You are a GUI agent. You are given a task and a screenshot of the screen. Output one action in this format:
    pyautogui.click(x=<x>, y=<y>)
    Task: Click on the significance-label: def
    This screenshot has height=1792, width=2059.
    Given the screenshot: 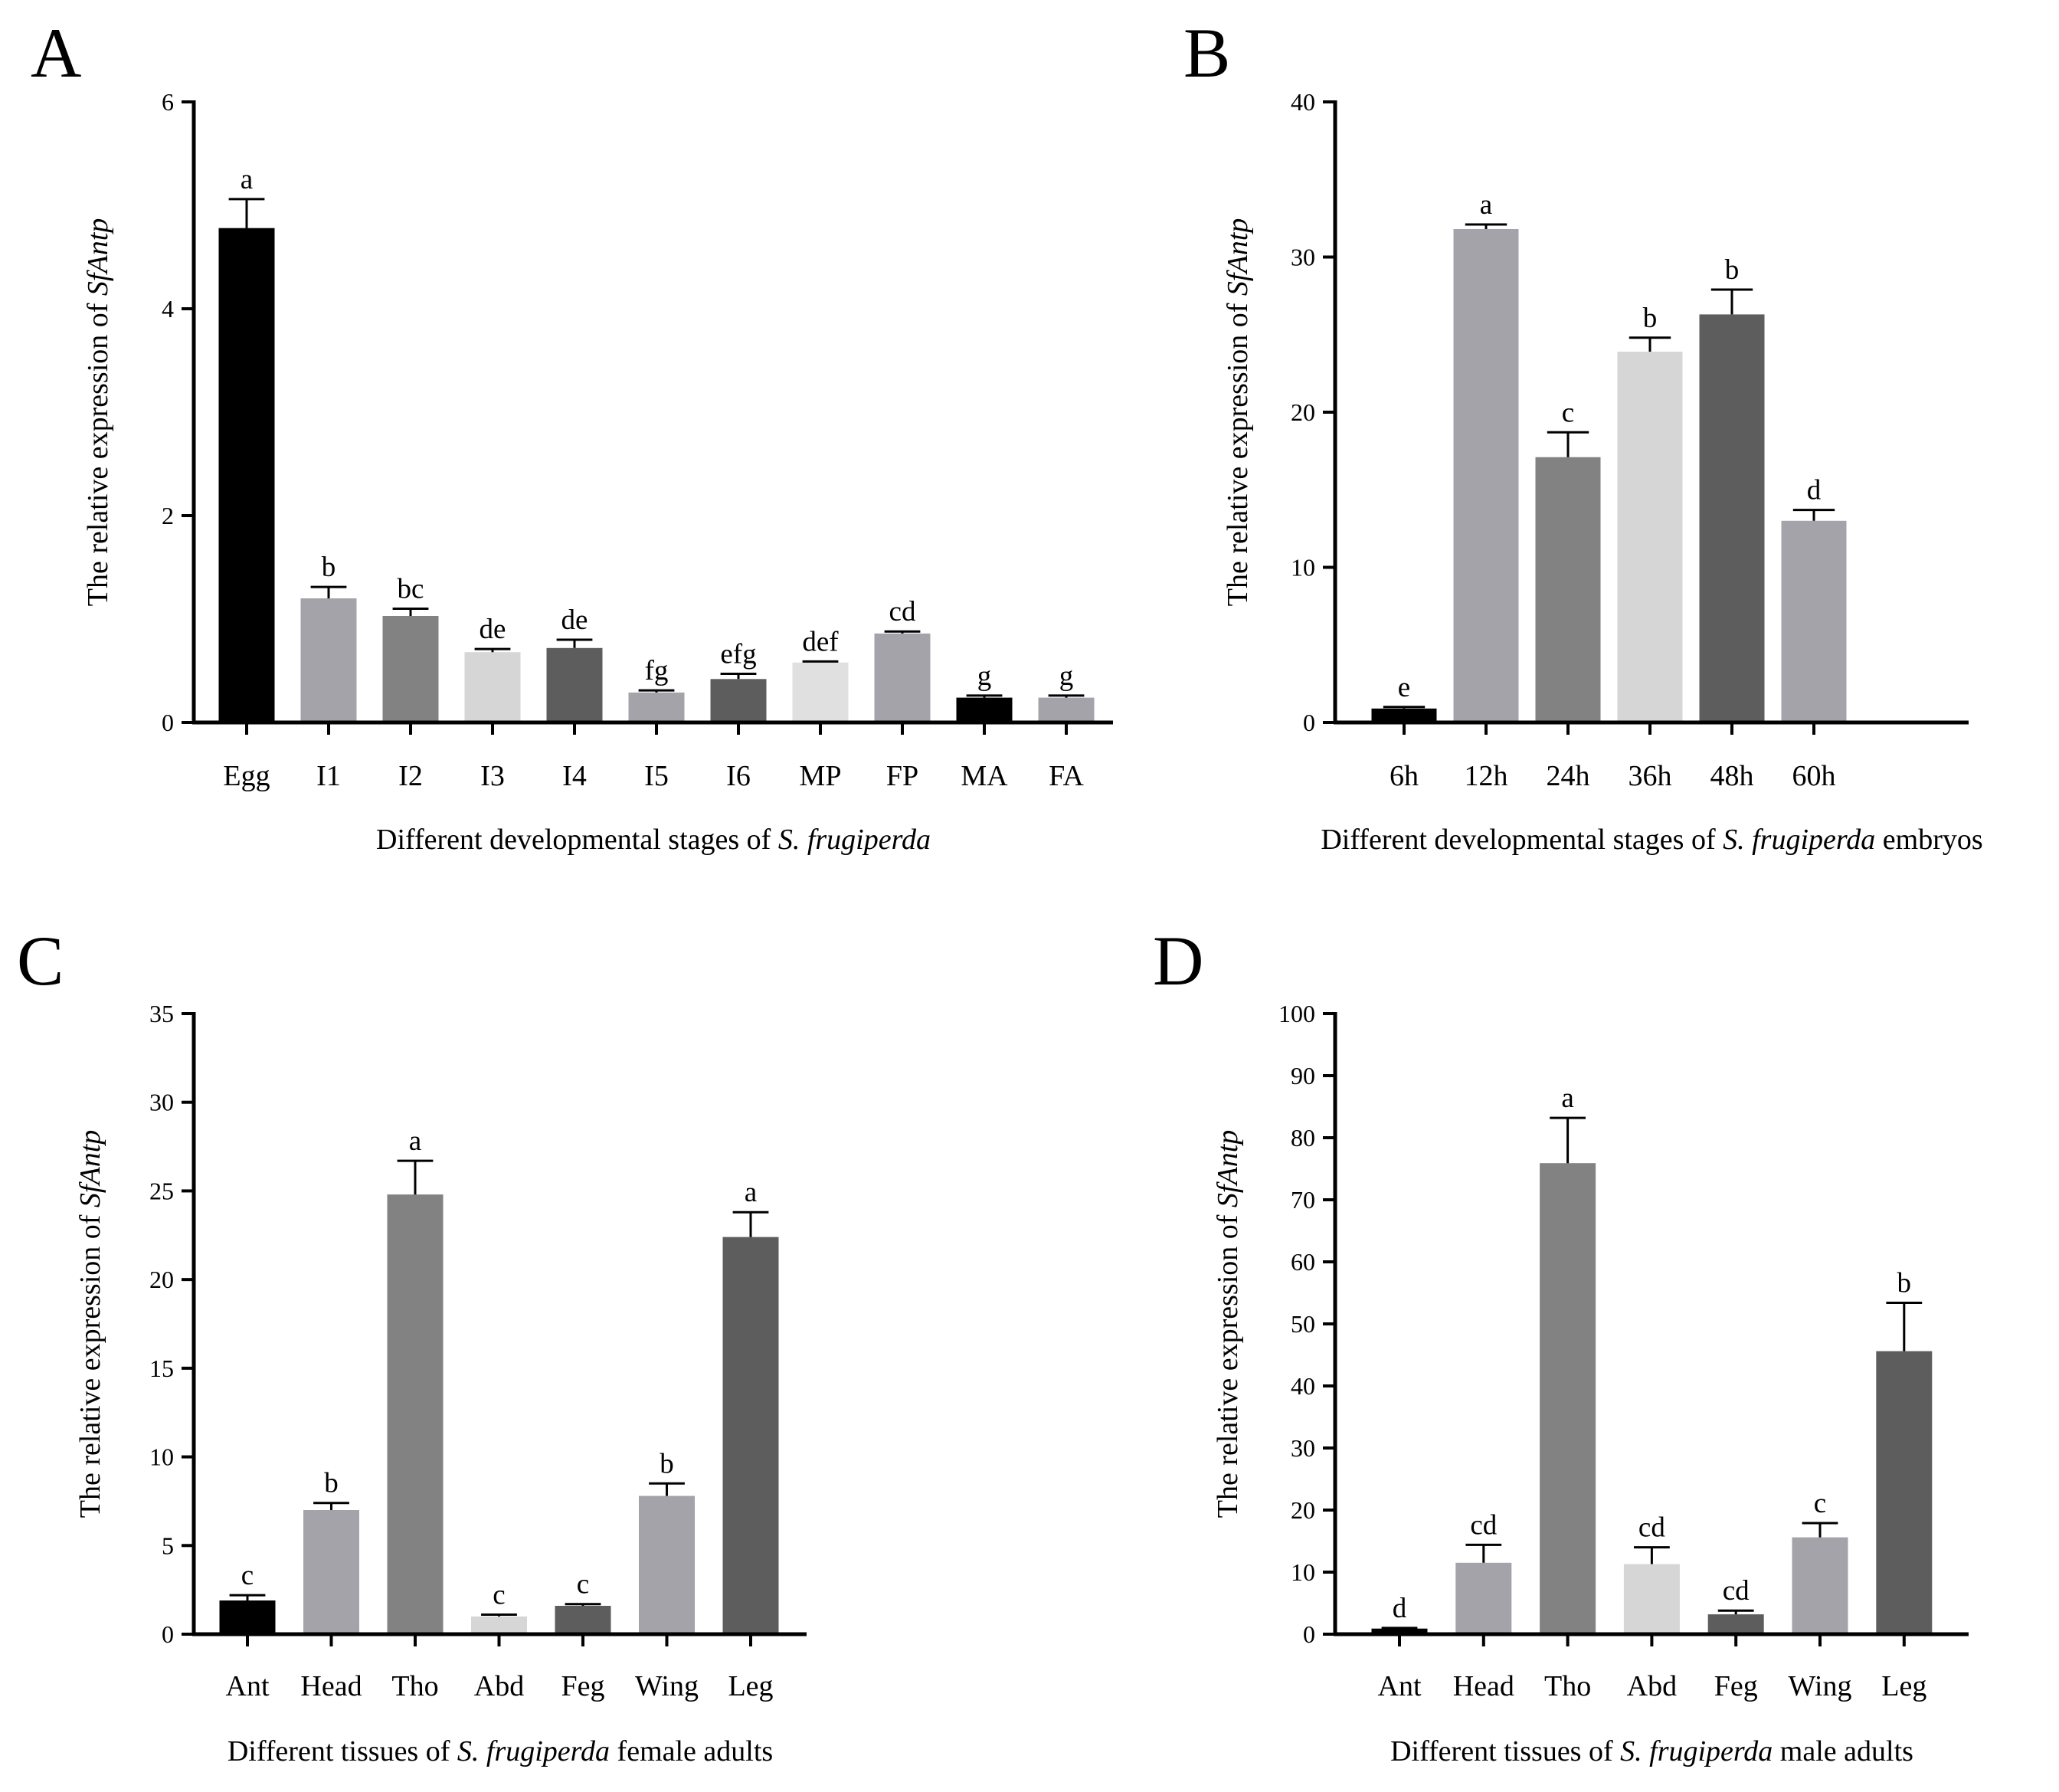 What is the action you would take?
    pyautogui.click(x=821, y=641)
    